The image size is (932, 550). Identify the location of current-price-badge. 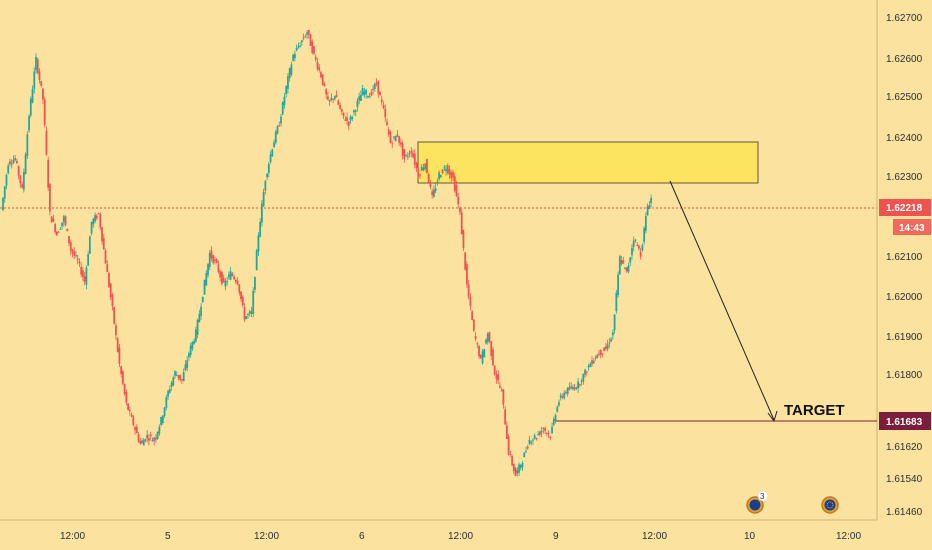
(905, 207).